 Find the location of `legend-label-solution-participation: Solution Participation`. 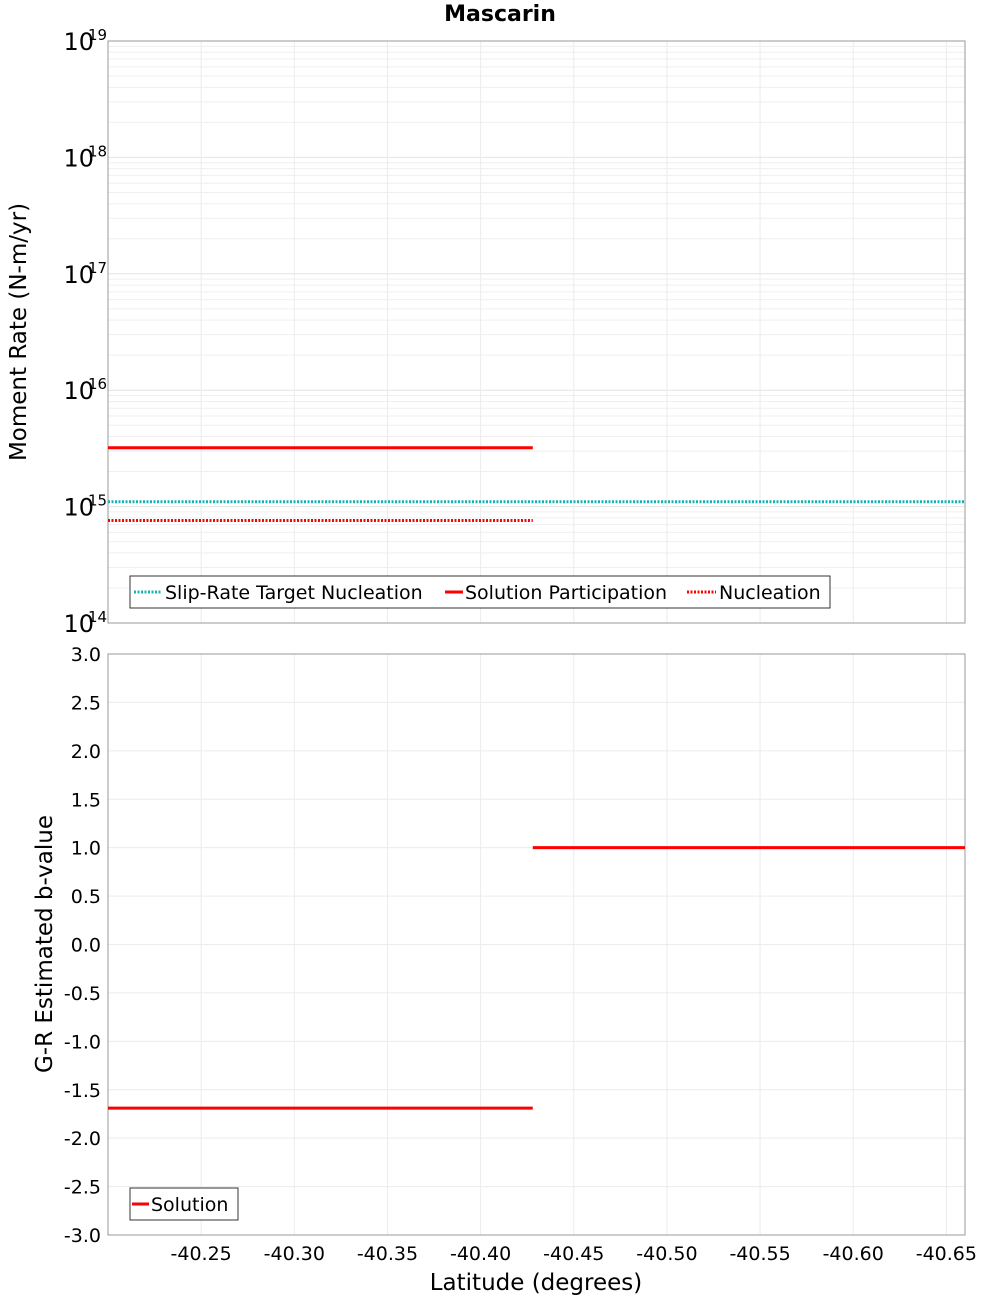

legend-label-solution-participation: Solution Participation is located at coordinates (566, 593).